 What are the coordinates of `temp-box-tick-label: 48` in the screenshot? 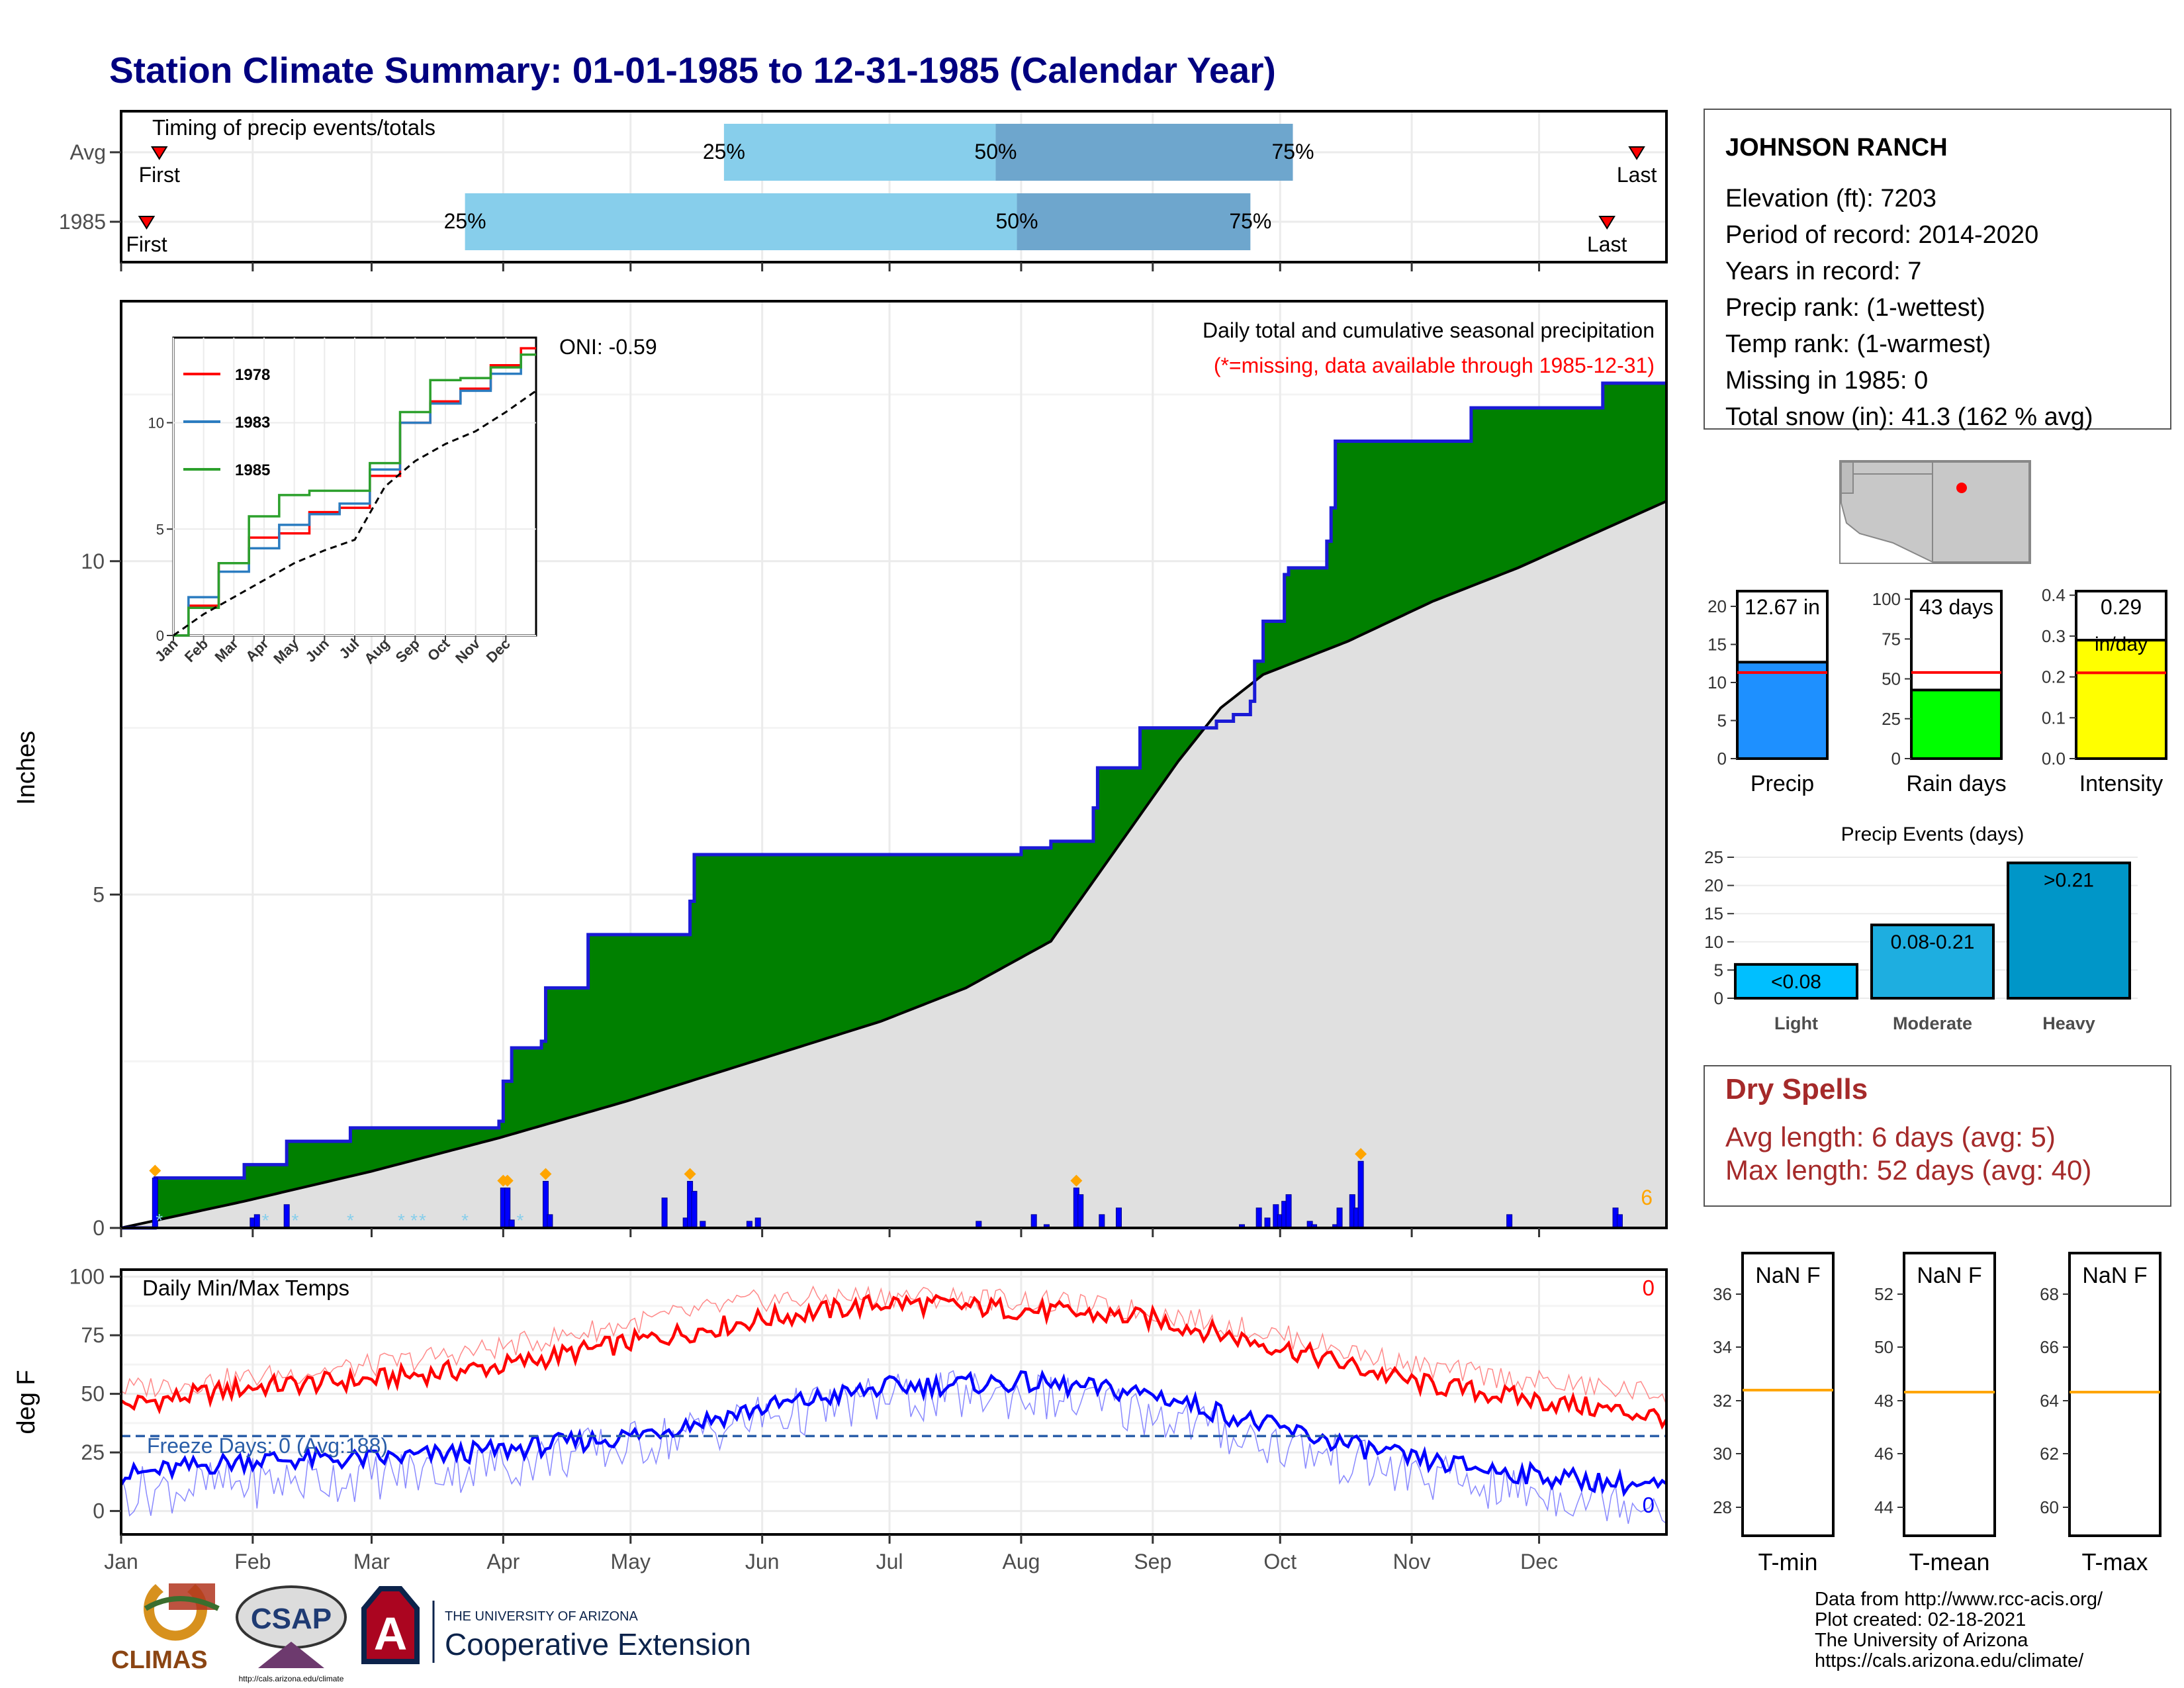 It's located at (1883, 1401).